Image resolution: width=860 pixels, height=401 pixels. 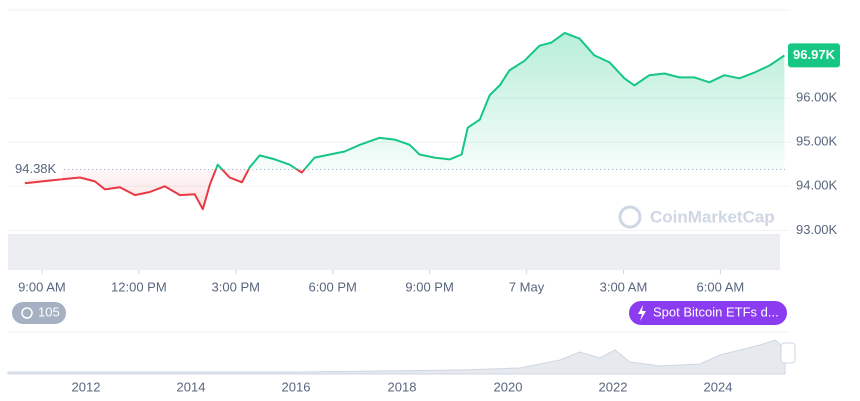 I want to click on x-tick-label: 6:00 AM, so click(x=721, y=286).